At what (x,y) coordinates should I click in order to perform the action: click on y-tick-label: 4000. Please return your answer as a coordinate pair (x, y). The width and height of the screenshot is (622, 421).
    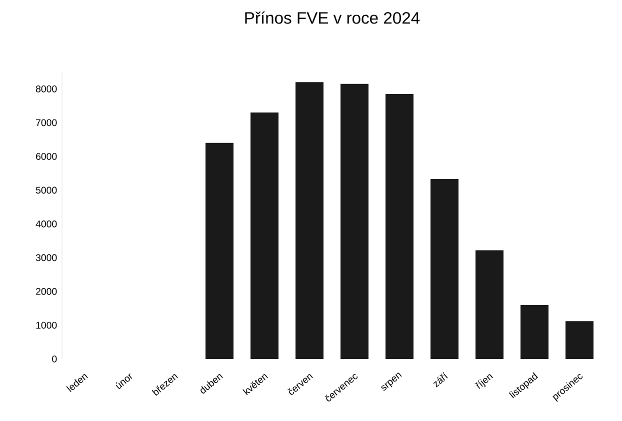
    Looking at the image, I should click on (46, 224).